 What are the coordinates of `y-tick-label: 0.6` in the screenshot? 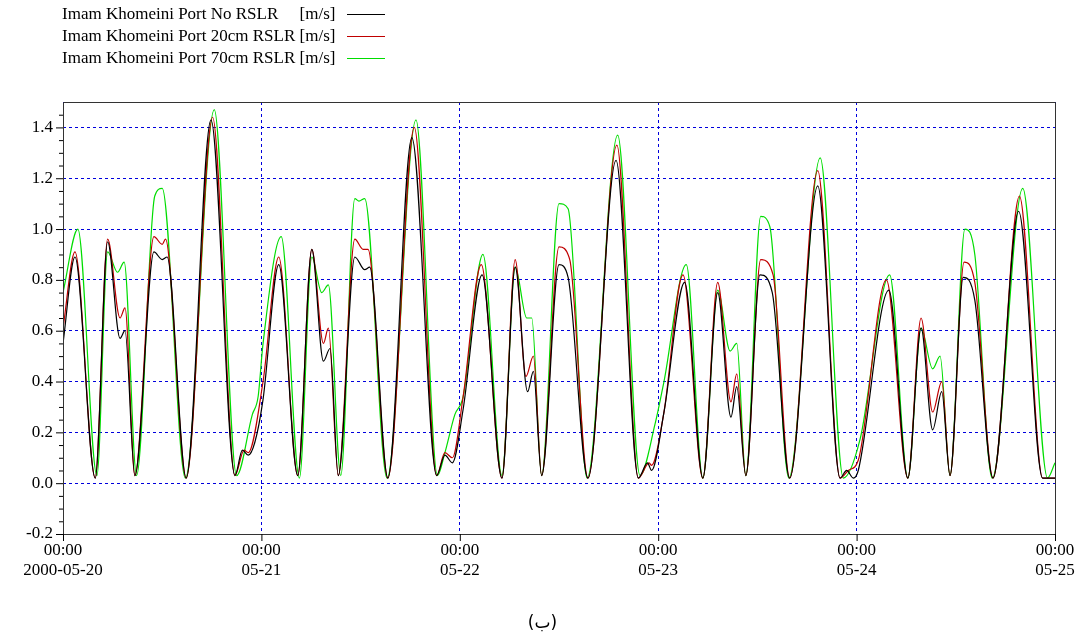 It's located at (42, 330).